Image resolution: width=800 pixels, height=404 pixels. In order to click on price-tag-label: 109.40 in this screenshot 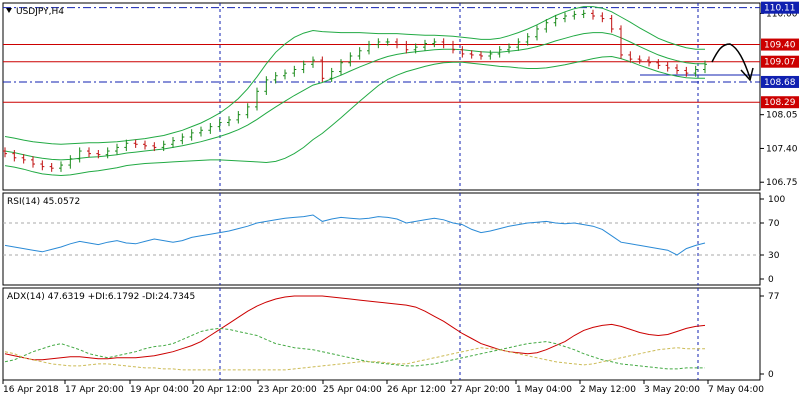, I will do `click(780, 46)`.